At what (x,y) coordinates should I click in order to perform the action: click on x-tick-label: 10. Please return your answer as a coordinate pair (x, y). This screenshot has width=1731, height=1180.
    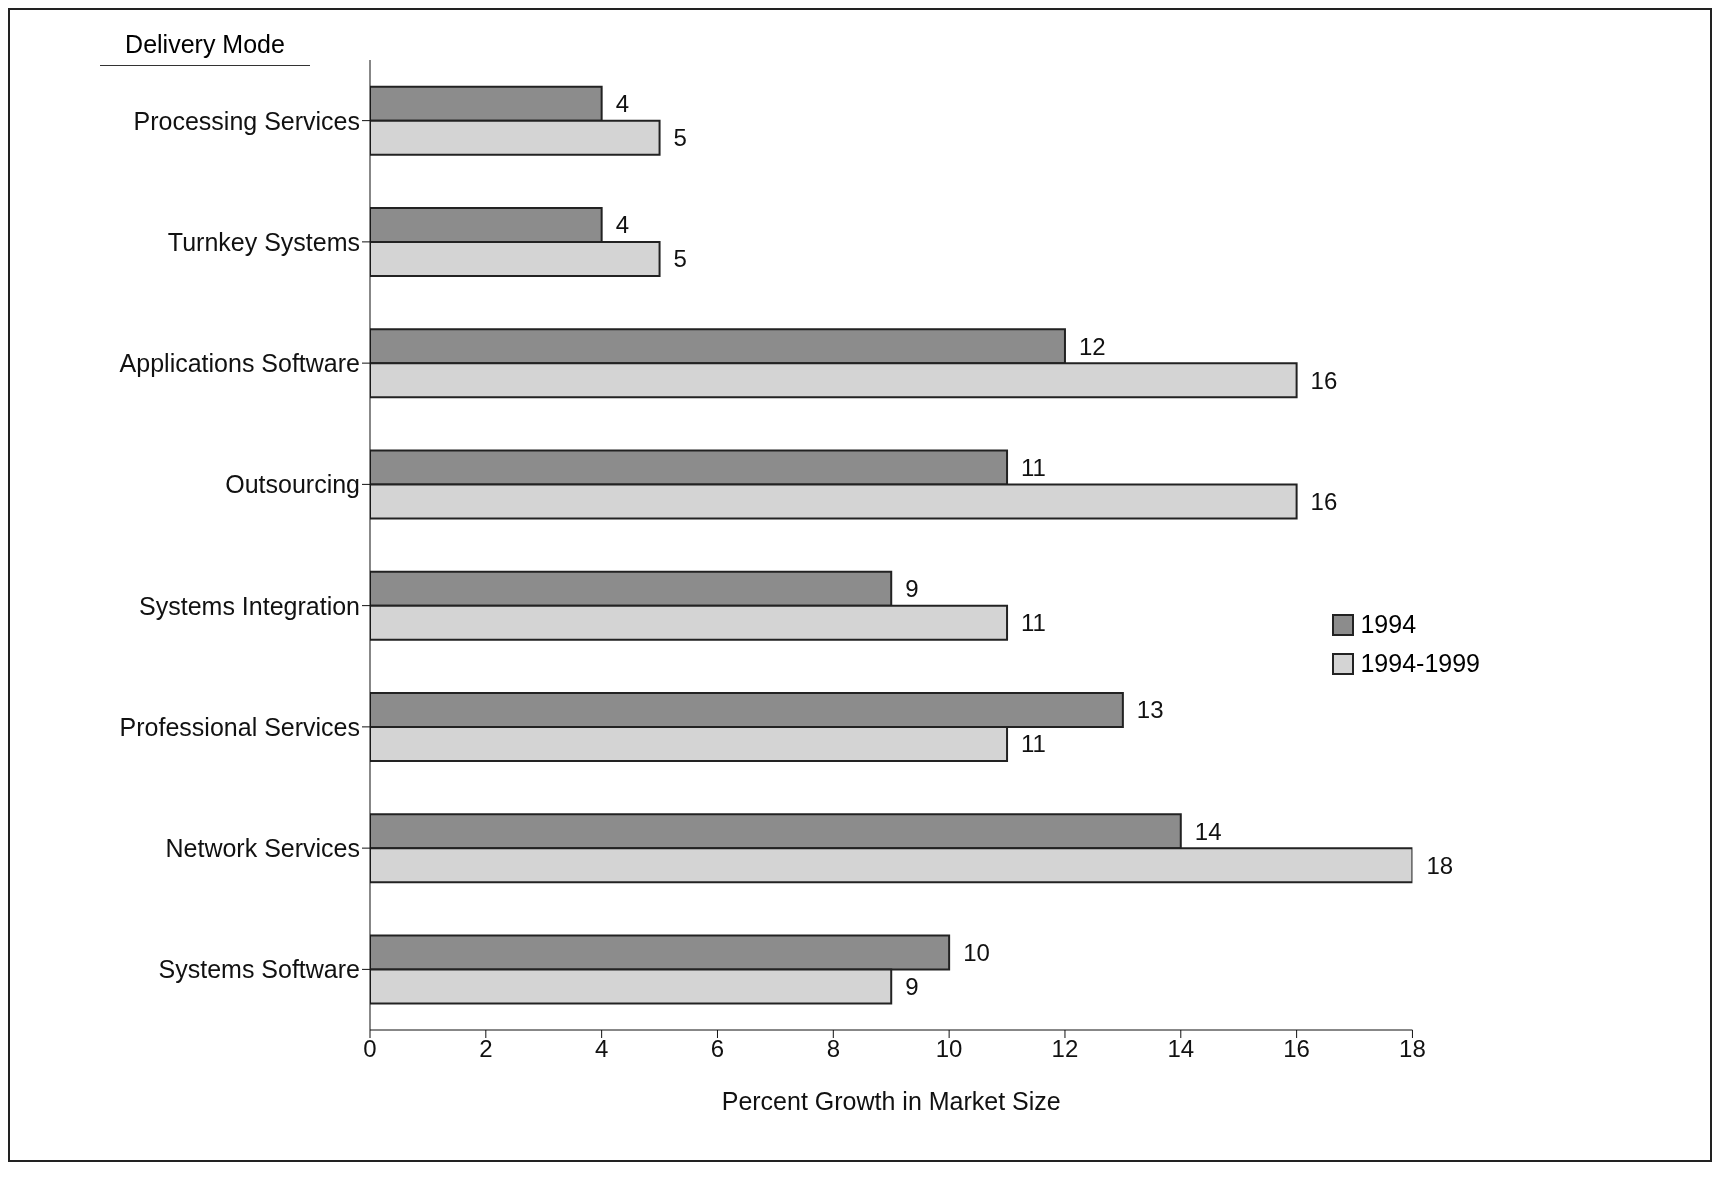
    Looking at the image, I should click on (949, 1049).